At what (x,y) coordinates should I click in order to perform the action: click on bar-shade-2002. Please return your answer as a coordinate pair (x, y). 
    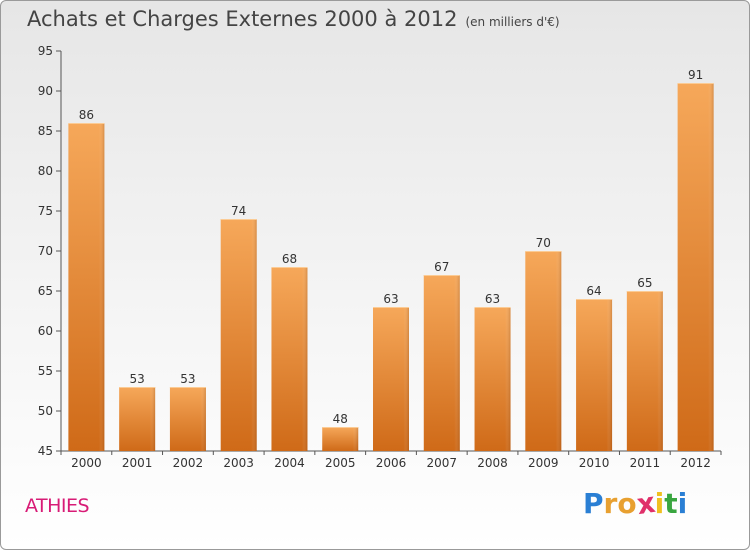
    Looking at the image, I should click on (187, 419).